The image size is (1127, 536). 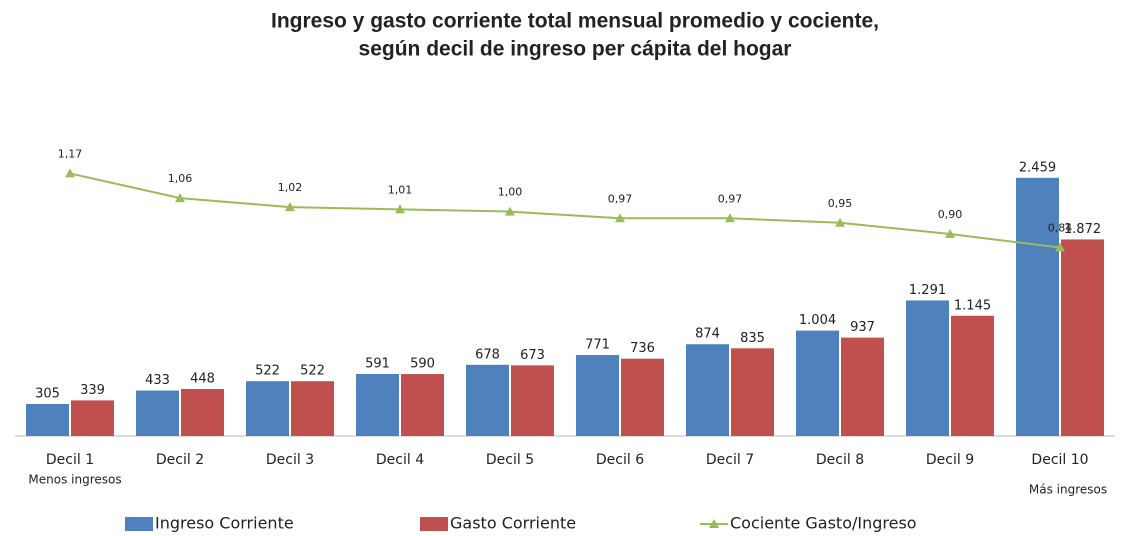 What do you see at coordinates (180, 460) in the screenshot?
I see `x-tick-label: Decil 2` at bounding box center [180, 460].